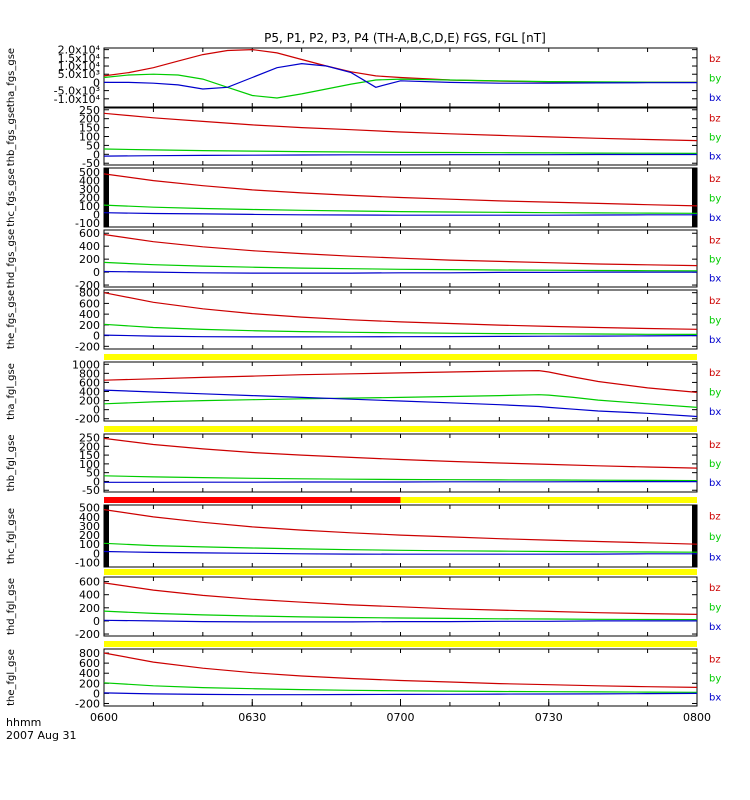 This screenshot has height=800, width=750. What do you see at coordinates (400, 711) in the screenshot?
I see `time-axis: 0600 0630 0700 0730 0800` at bounding box center [400, 711].